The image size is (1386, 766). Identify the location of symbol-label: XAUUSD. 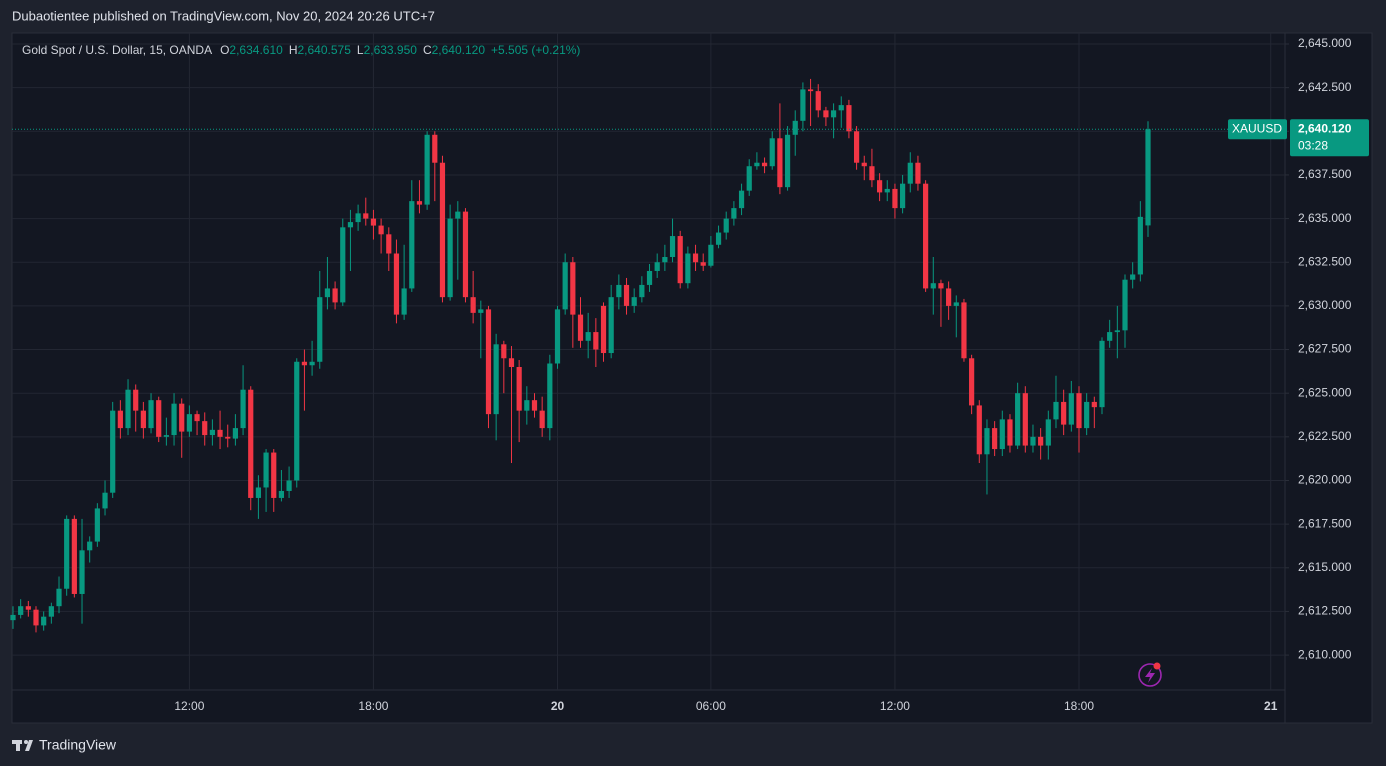
(1257, 128).